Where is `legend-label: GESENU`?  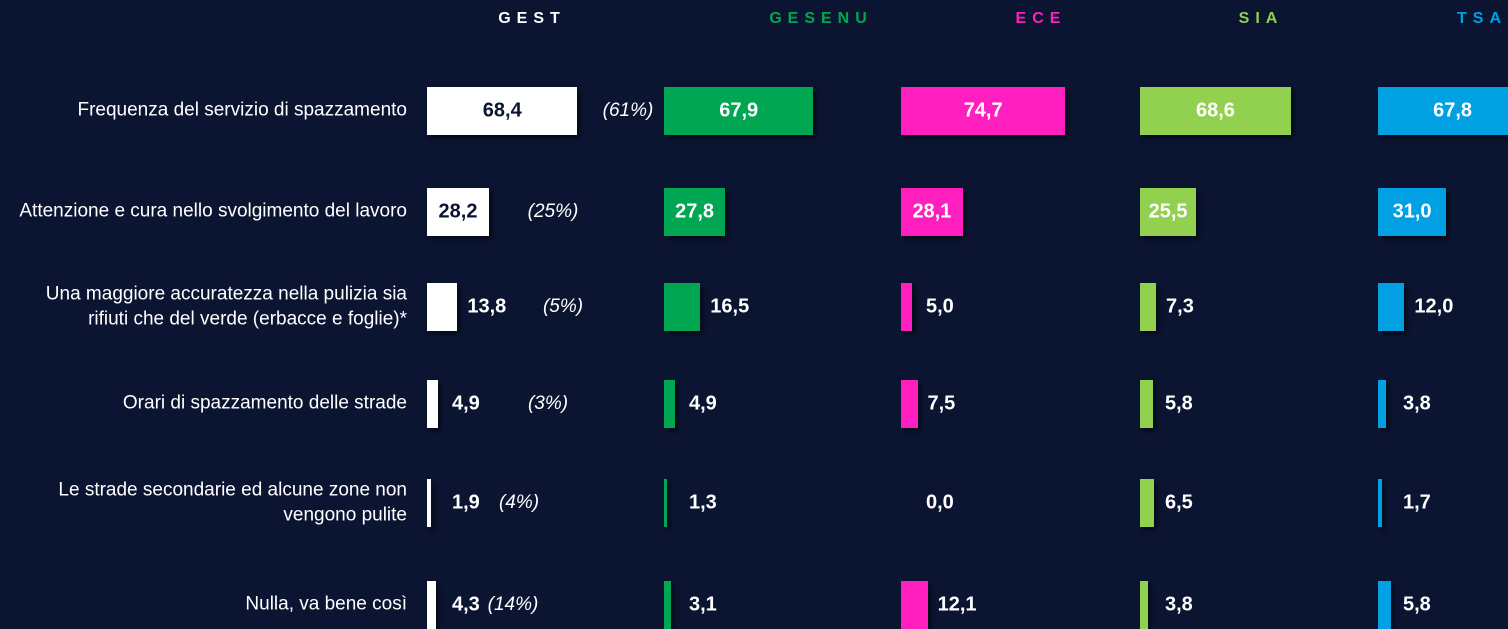 legend-label: GESENU is located at coordinates (821, 18).